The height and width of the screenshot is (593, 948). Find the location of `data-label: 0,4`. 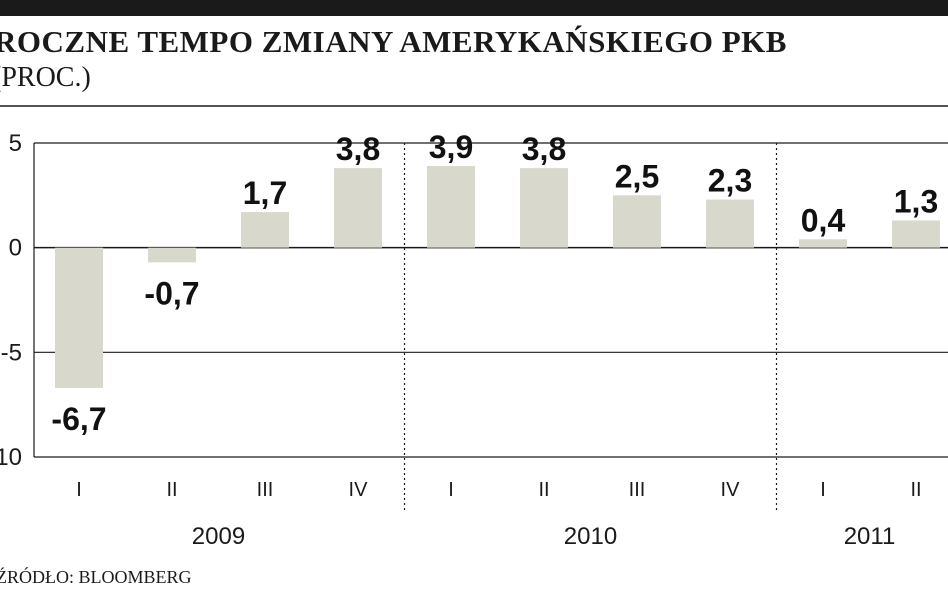

data-label: 0,4 is located at coordinates (823, 220).